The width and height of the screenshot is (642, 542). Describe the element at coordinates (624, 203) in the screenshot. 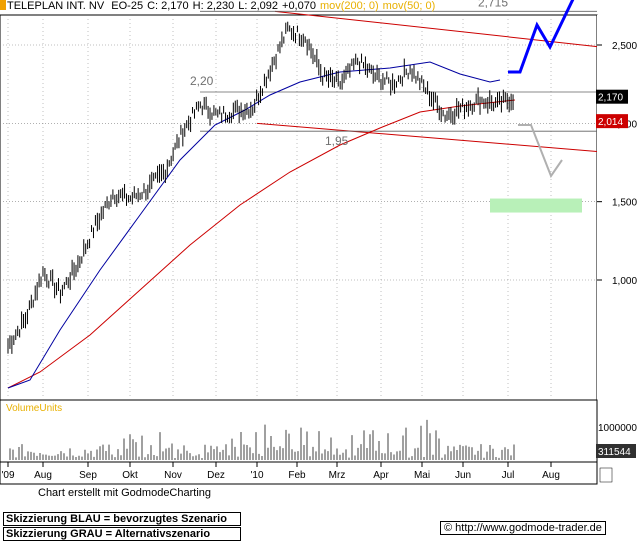

I see `price-axis-label: 1,500` at that location.